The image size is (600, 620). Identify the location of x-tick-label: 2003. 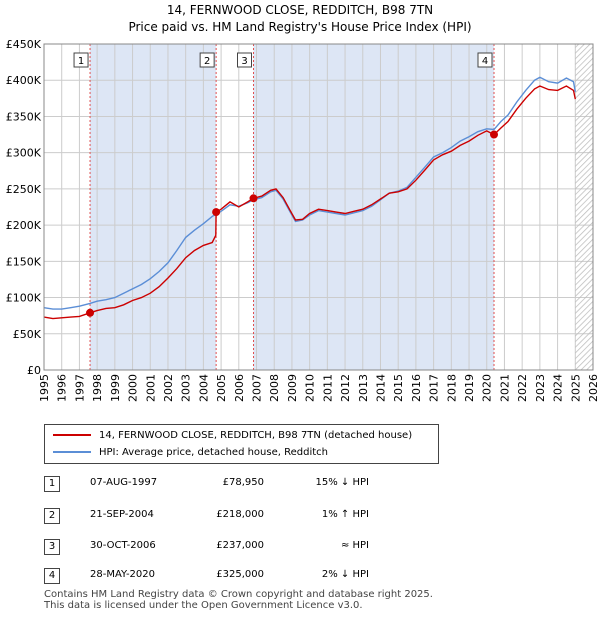
(186, 388).